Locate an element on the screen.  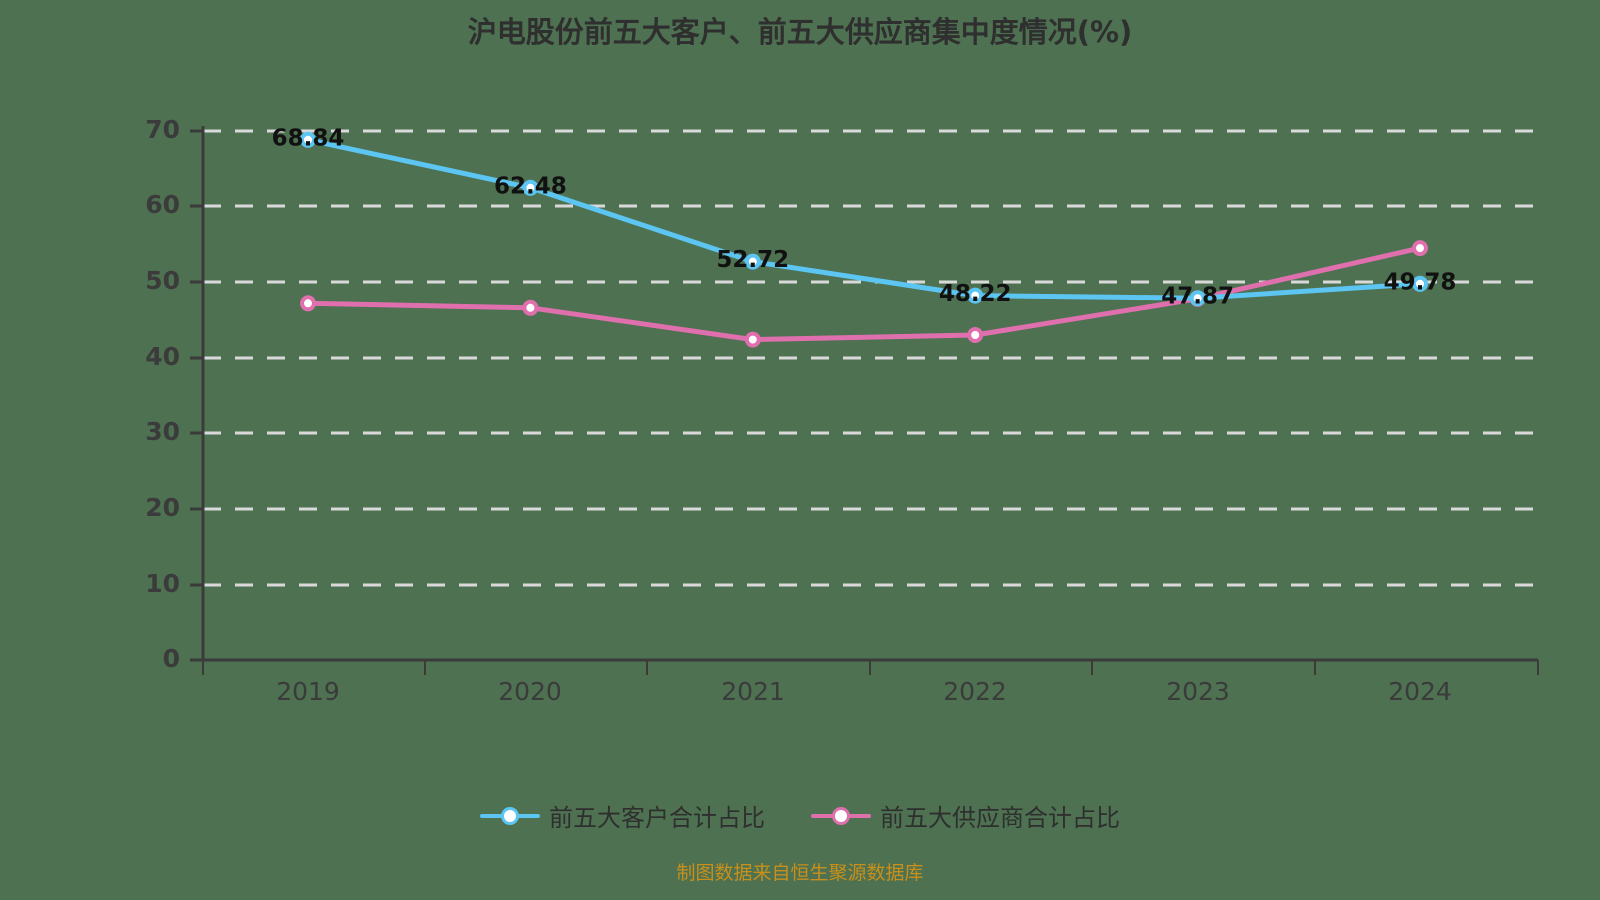
y-axis-label-30: 30 is located at coordinates (162, 431).